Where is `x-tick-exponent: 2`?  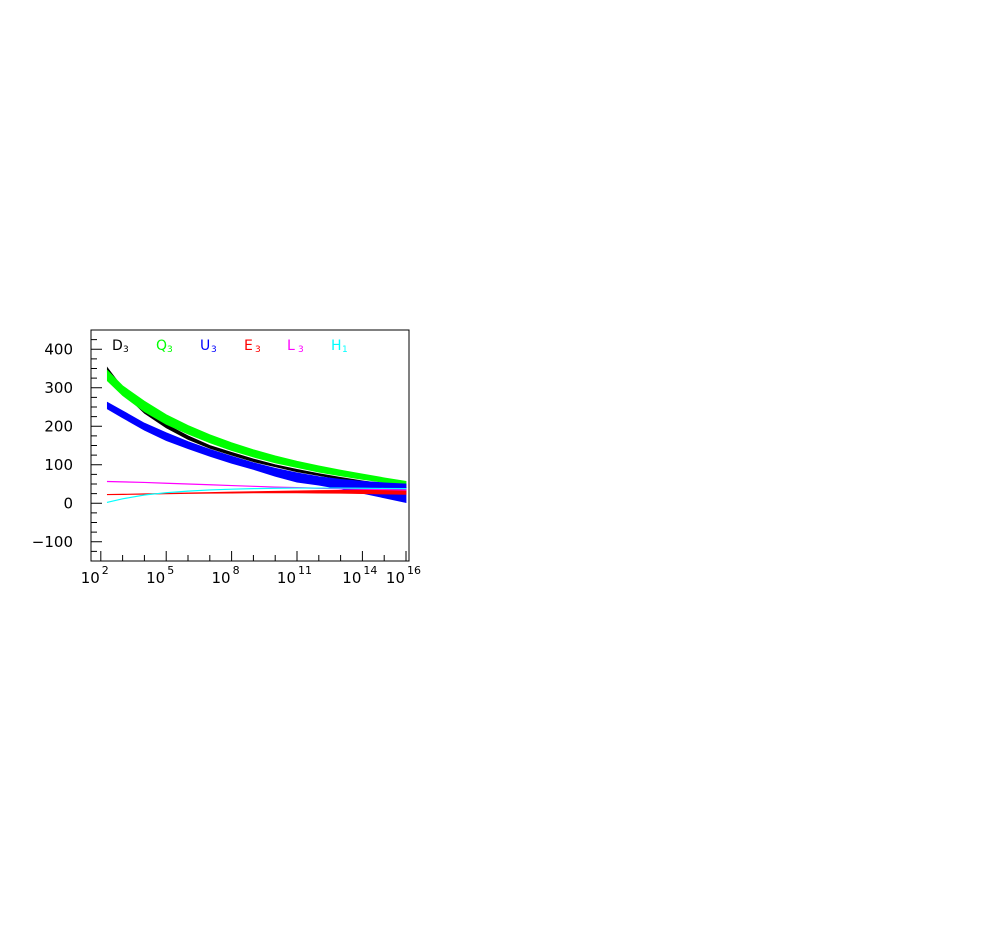 x-tick-exponent: 2 is located at coordinates (105, 570).